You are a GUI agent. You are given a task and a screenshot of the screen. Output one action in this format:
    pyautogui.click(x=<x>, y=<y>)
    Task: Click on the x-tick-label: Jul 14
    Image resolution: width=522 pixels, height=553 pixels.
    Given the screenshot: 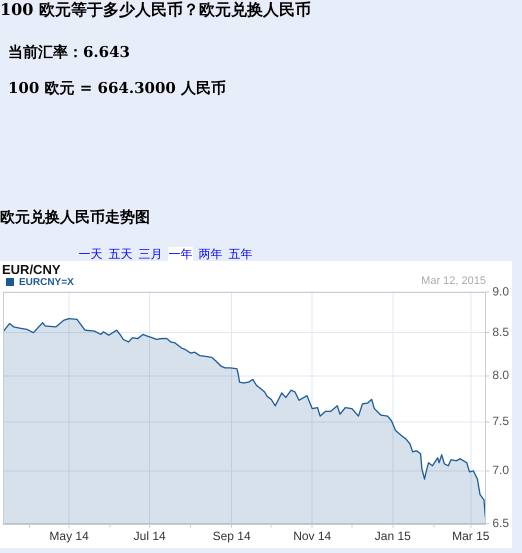 What is the action you would take?
    pyautogui.click(x=150, y=536)
    